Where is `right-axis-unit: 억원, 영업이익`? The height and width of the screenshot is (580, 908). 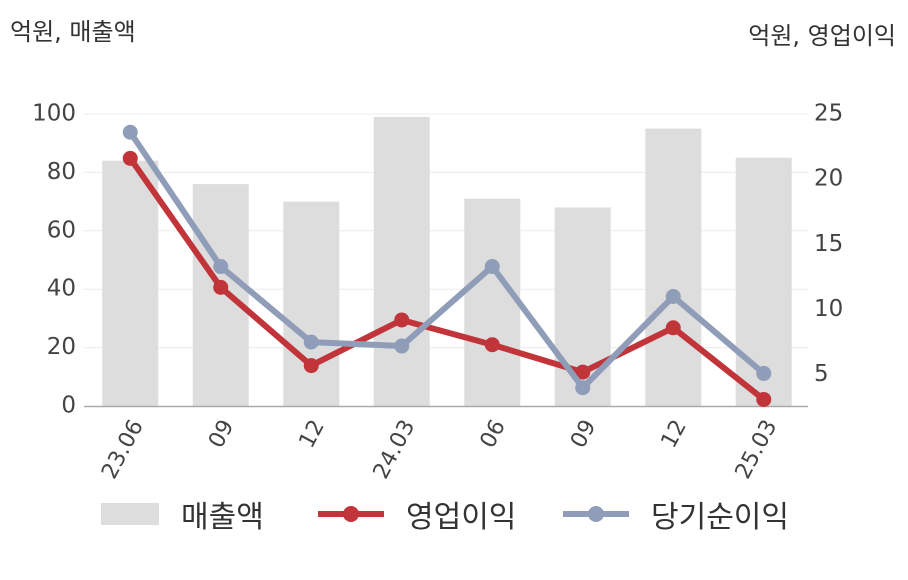 right-axis-unit: 억원, 영업이익 is located at coordinates (822, 36).